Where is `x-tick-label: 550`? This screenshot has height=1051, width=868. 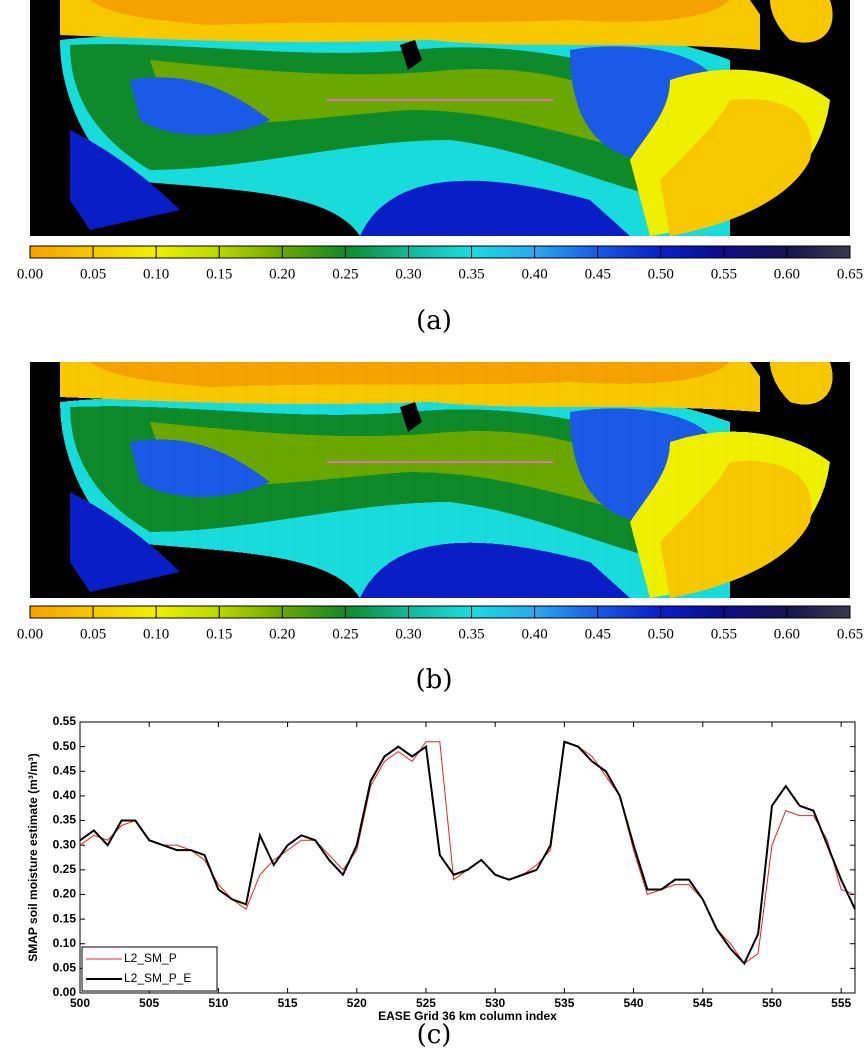
x-tick-label: 550 is located at coordinates (772, 1003).